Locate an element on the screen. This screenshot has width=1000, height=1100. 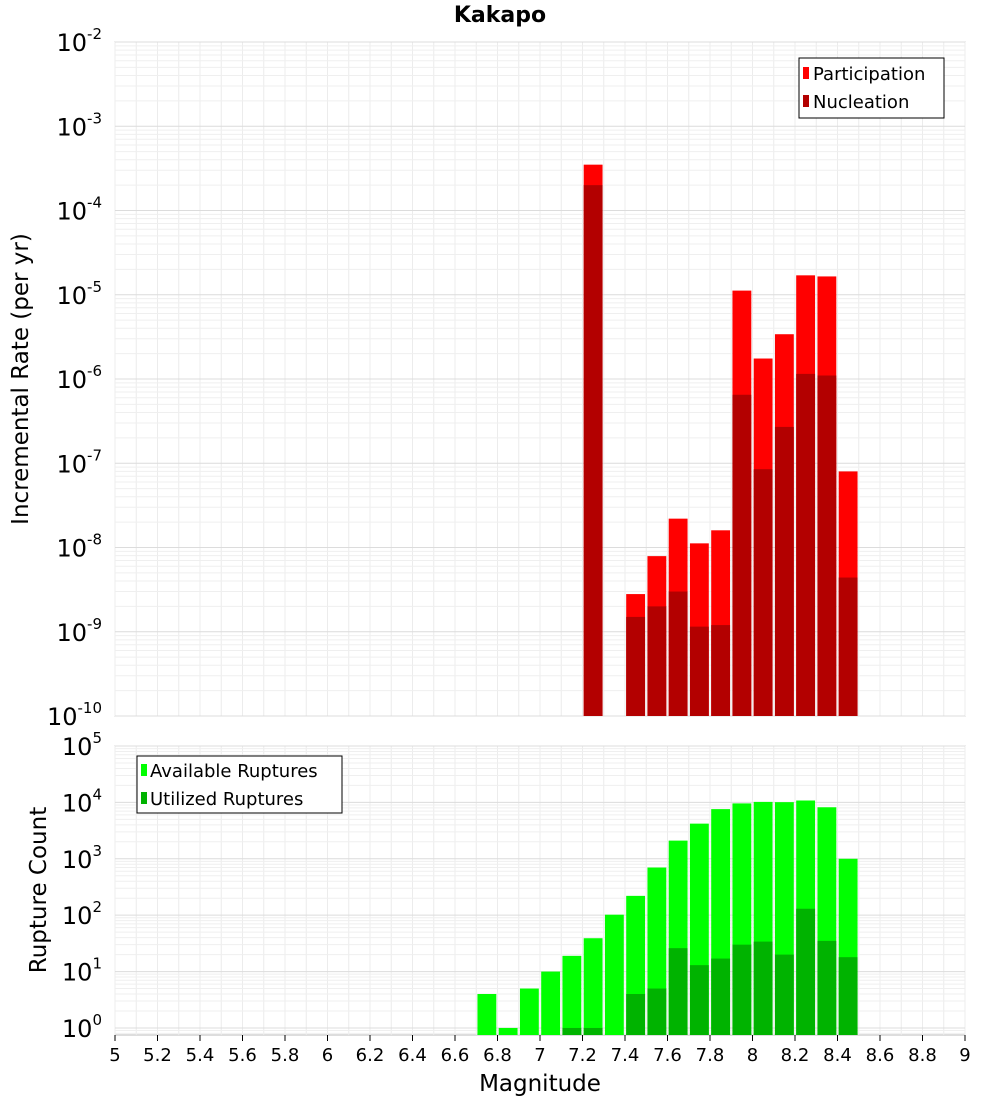
x-tick-label: 8.2 is located at coordinates (795, 1055).